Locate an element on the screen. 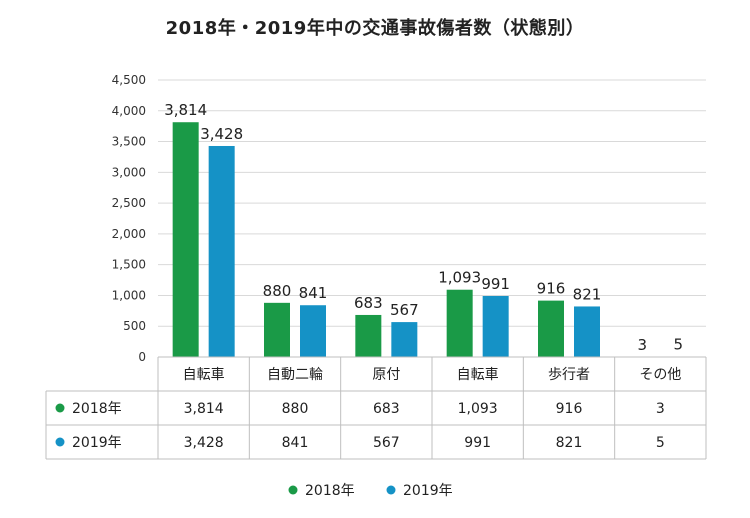  table-cell: 821 is located at coordinates (569, 443).